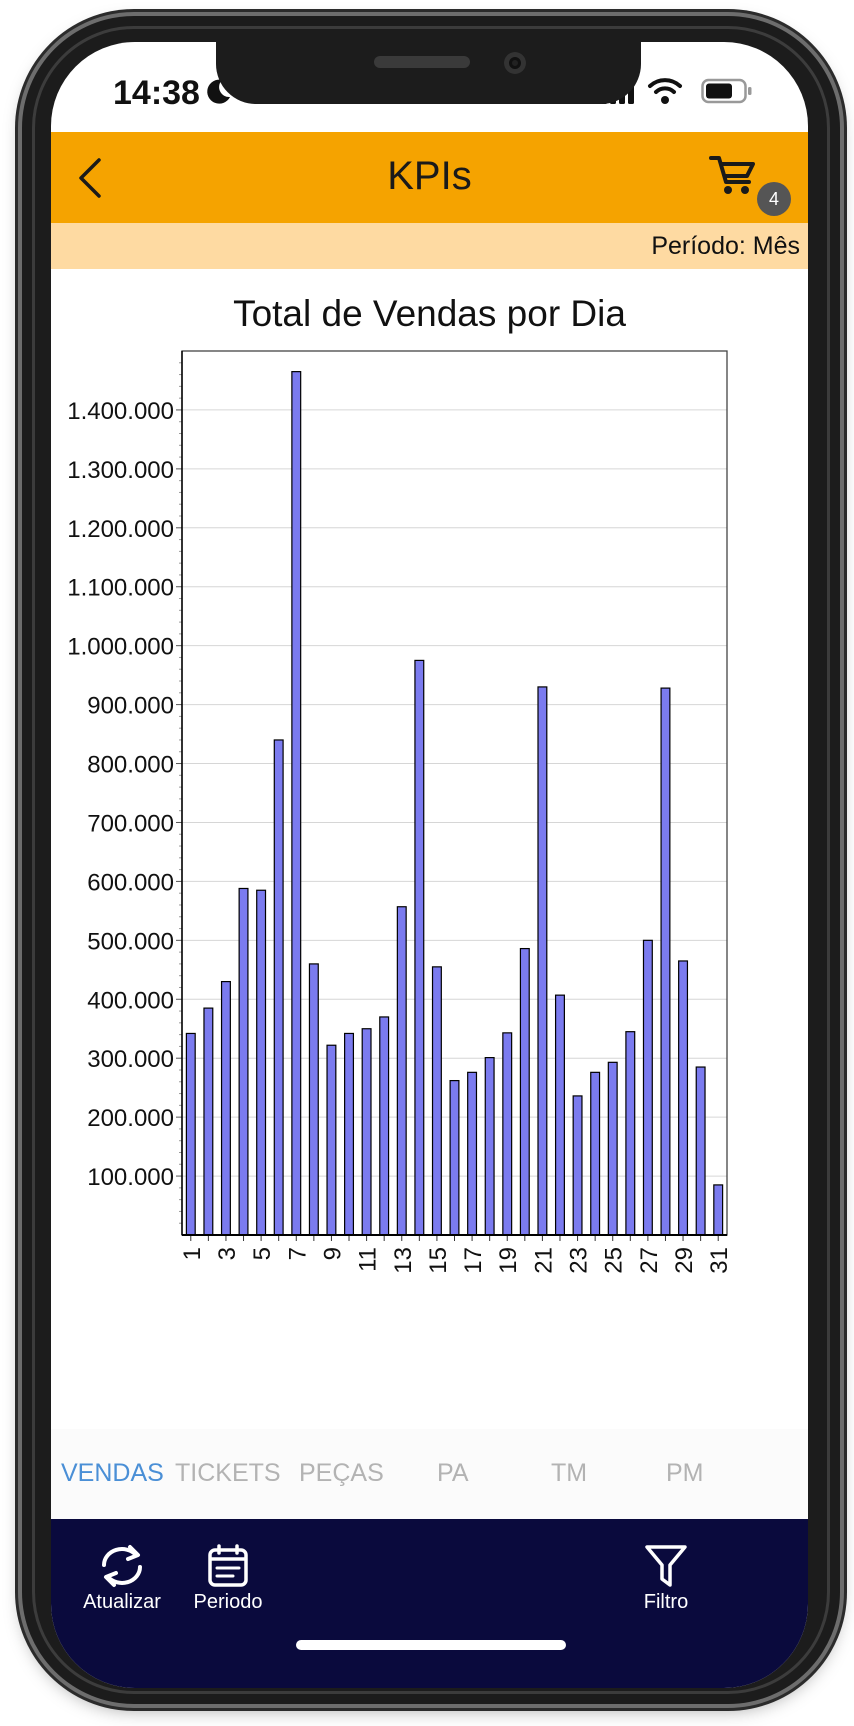  Describe the element at coordinates (228, 1473) in the screenshot. I see `tab-tickets: TICKETS` at that location.